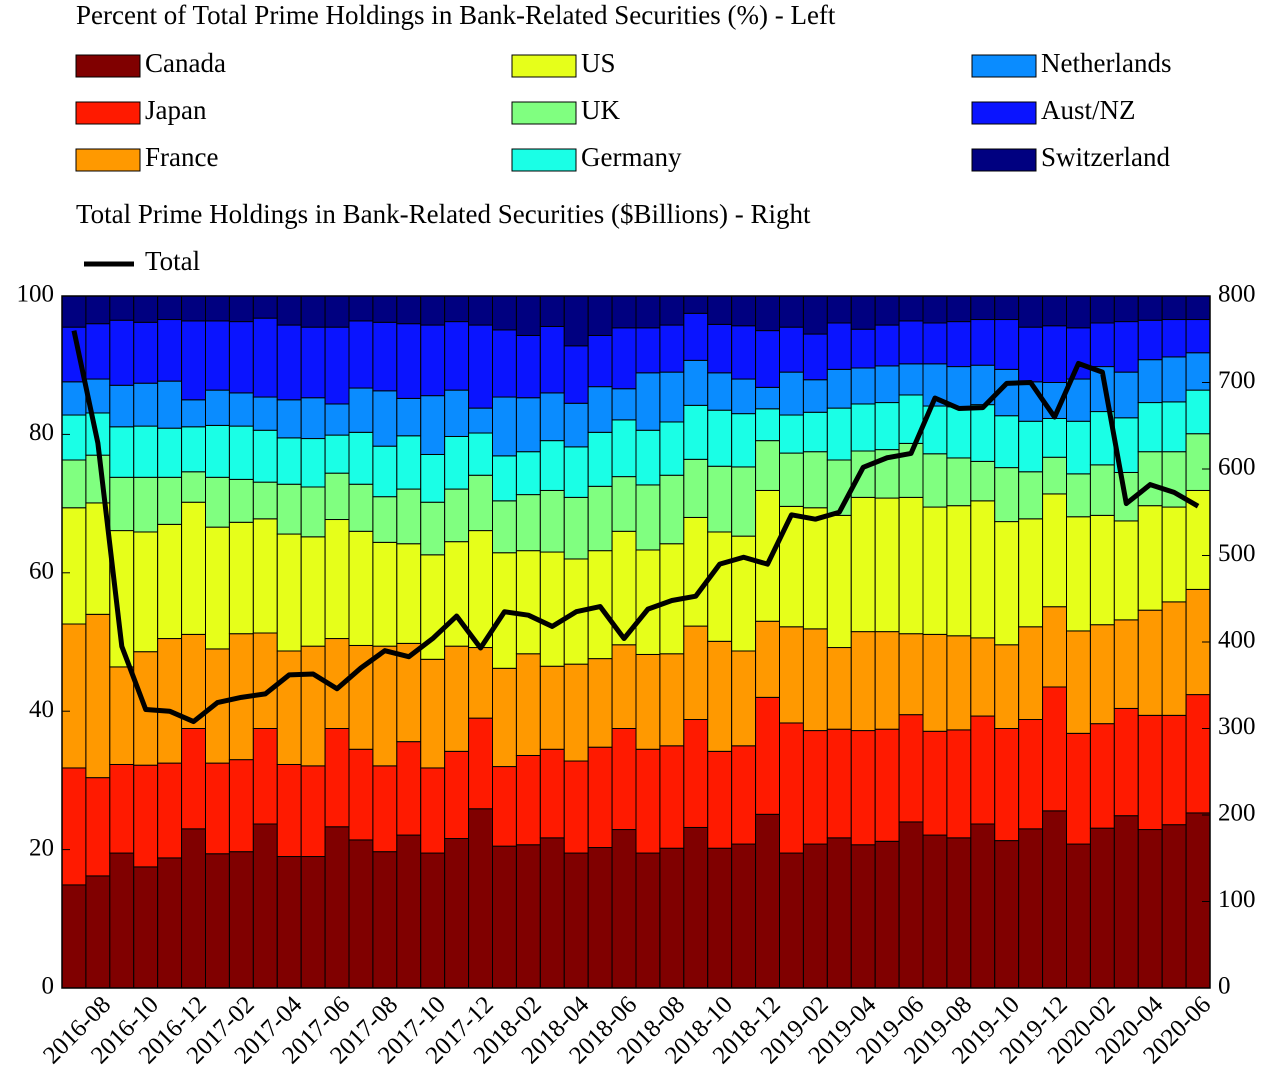 The width and height of the screenshot is (1278, 1089). What do you see at coordinates (1237, 467) in the screenshot?
I see `y2-tick-label: 600` at bounding box center [1237, 467].